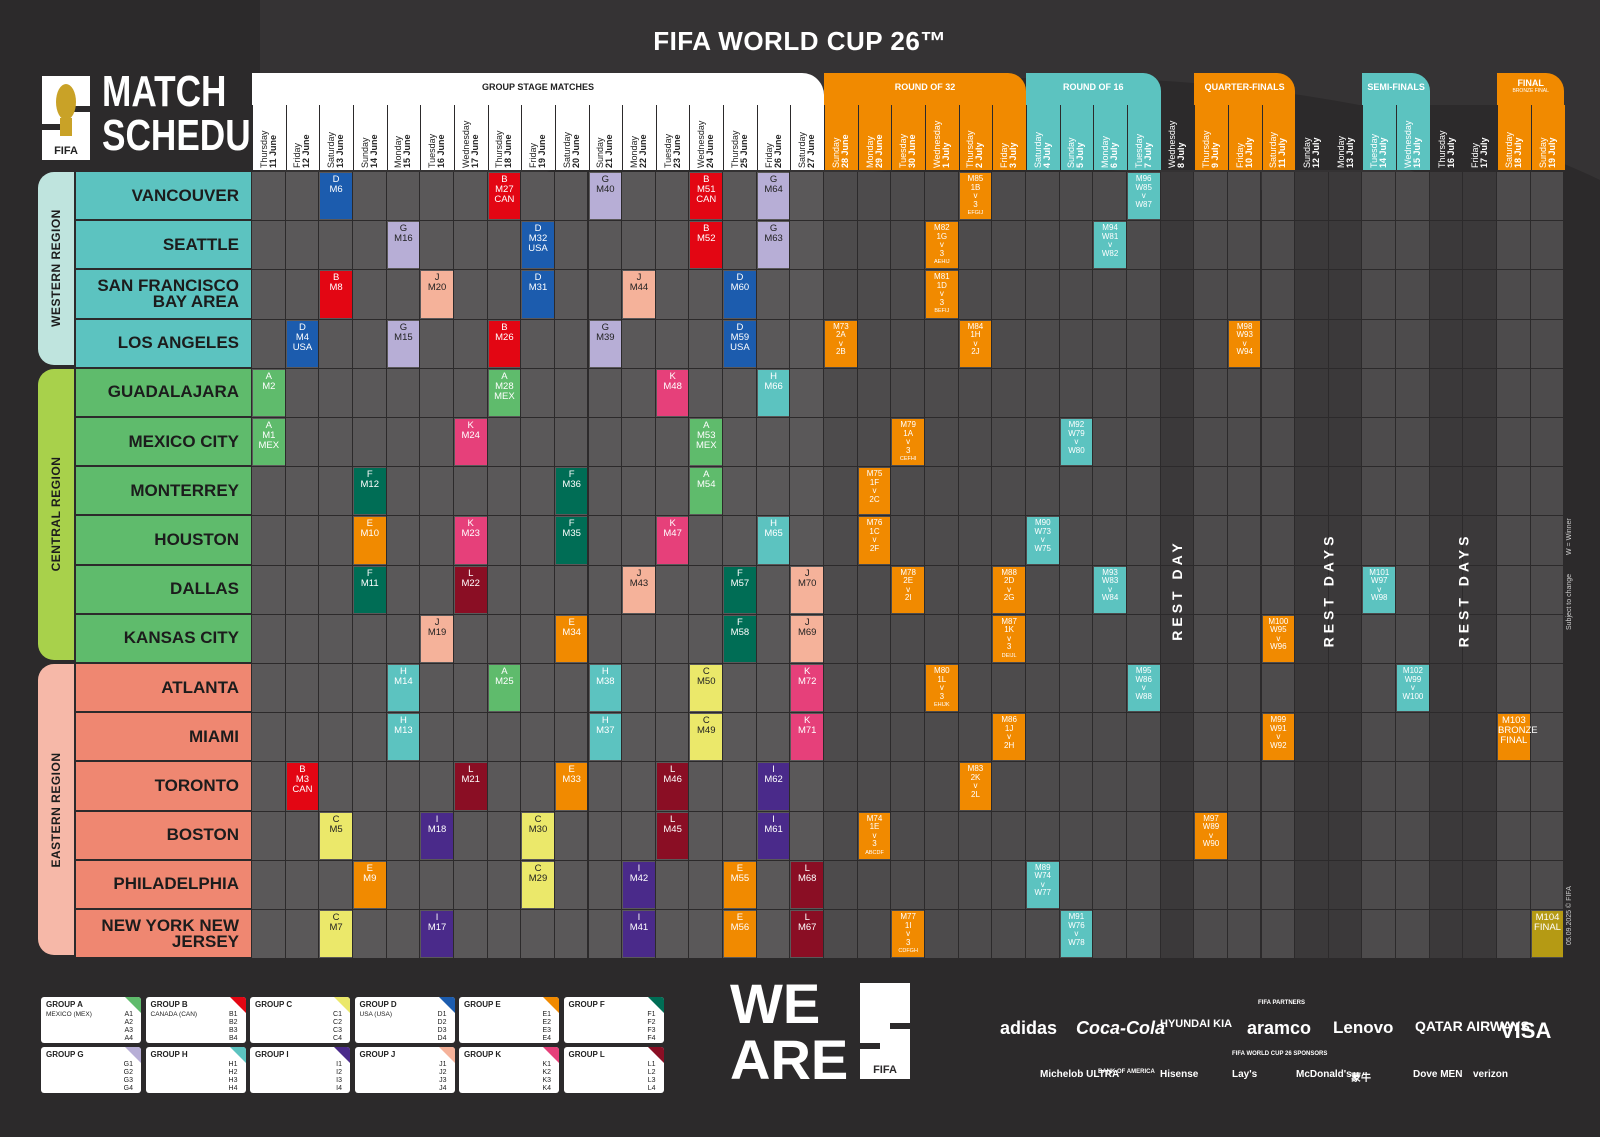 The height and width of the screenshot is (1137, 1600). What do you see at coordinates (571, 786) in the screenshot?
I see `match-M33: E M33` at bounding box center [571, 786].